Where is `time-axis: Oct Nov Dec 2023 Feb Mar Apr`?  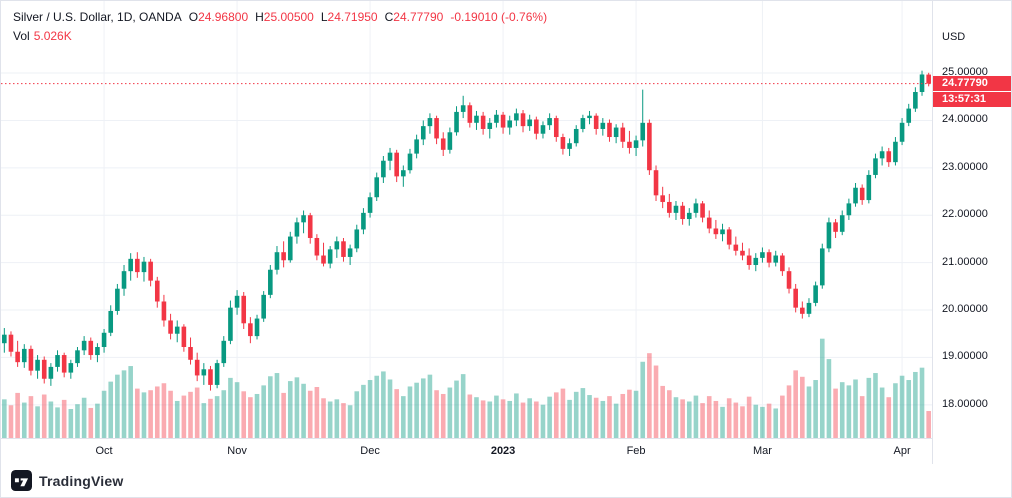
time-axis: Oct Nov Dec 2023 Feb Mar Apr is located at coordinates (466, 451).